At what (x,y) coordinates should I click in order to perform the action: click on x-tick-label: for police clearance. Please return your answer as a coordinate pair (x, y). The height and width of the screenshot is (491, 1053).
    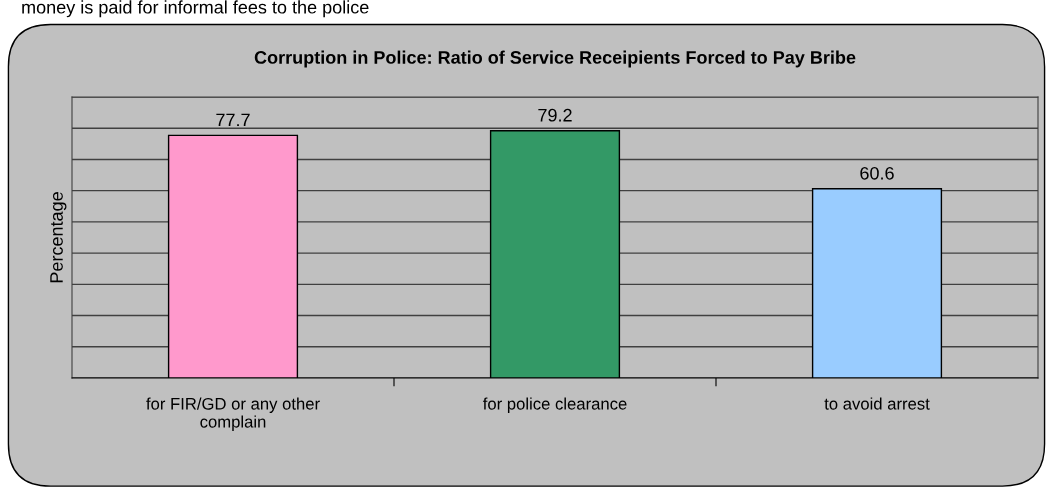
    Looking at the image, I should click on (554, 405).